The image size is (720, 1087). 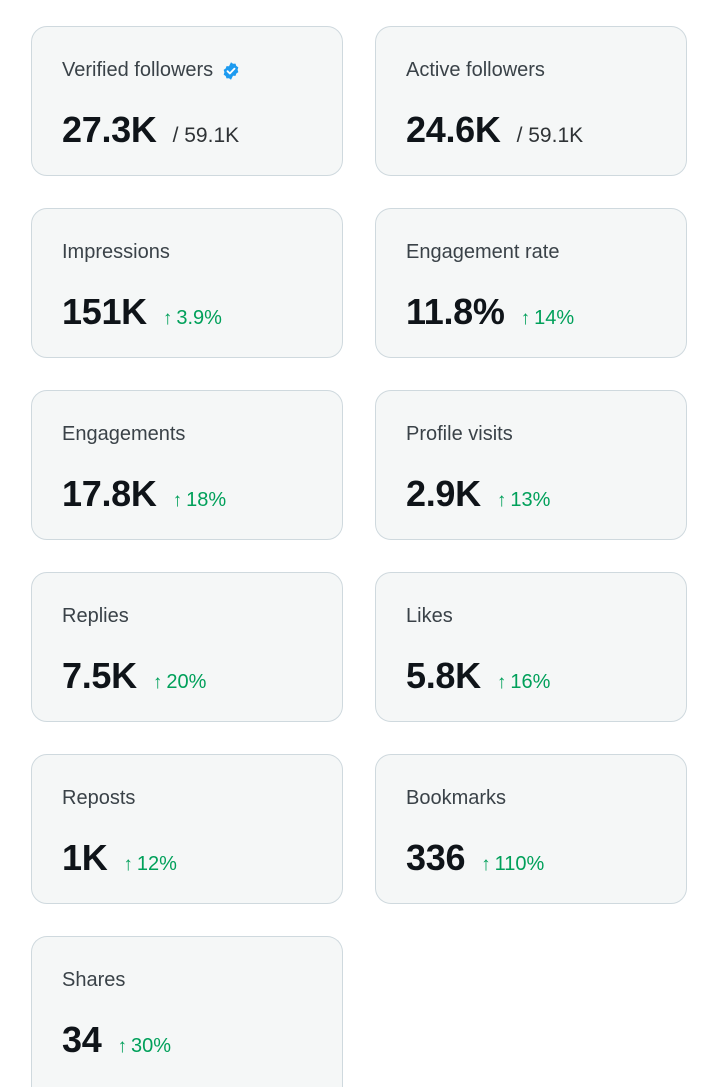 I want to click on card-value-row: 151K ↑ 3.9%, so click(x=142, y=312).